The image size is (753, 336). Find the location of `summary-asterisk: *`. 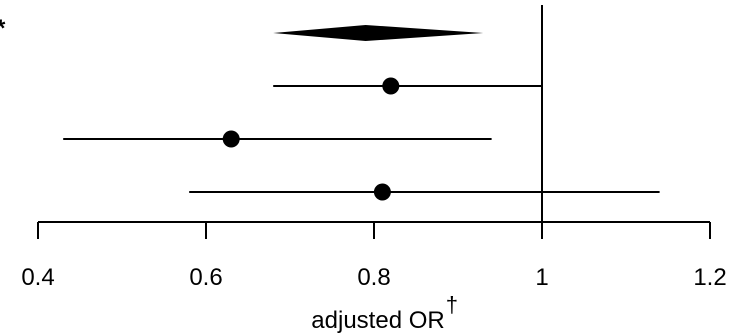

summary-asterisk: * is located at coordinates (3, 28).